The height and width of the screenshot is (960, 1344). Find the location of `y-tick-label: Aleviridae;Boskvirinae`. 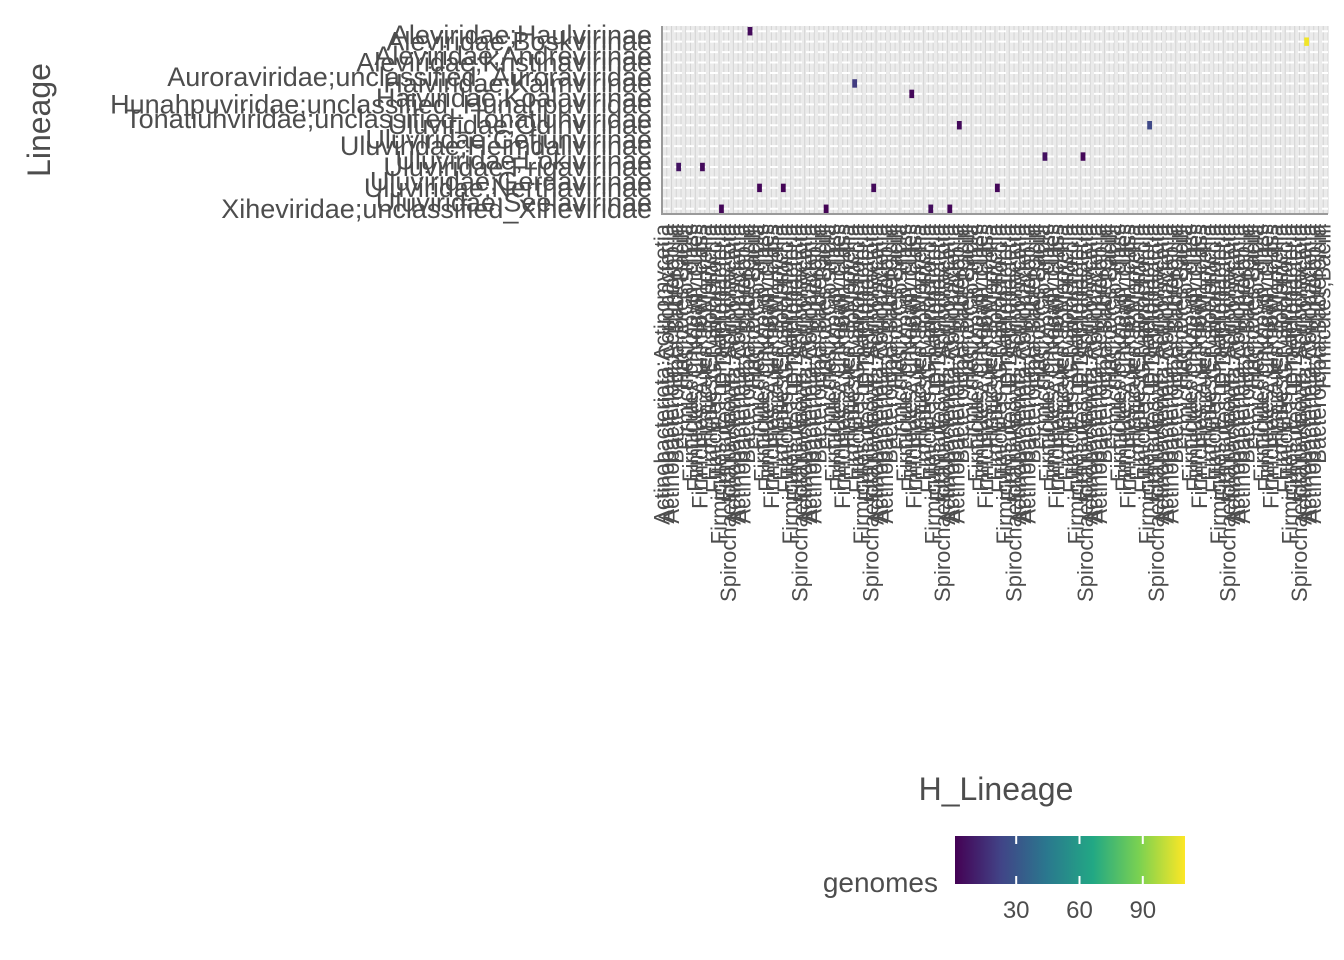

y-tick-label: Aleviridae;Boskvirinae is located at coordinates (519, 42).